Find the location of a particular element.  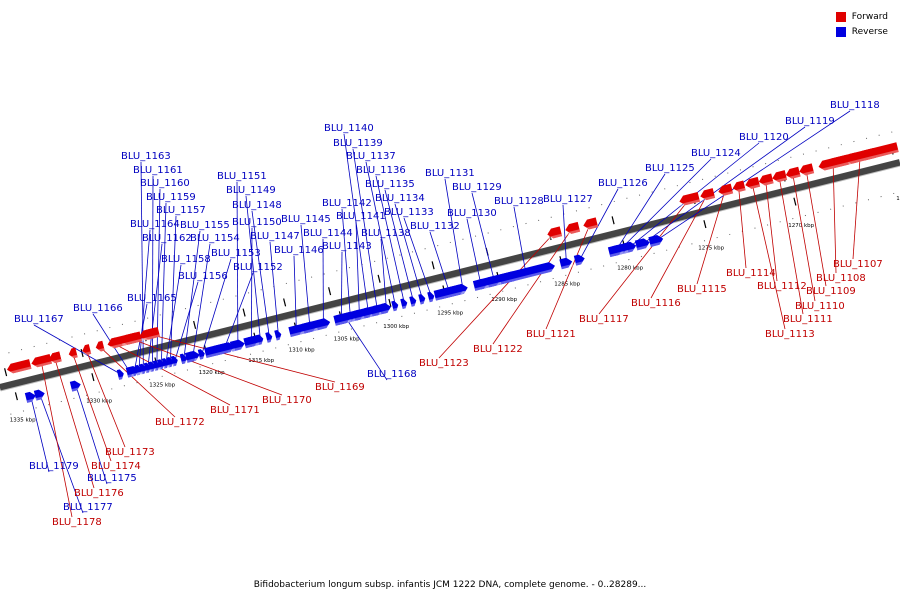

gene-label: BLU_1156 is located at coordinates (203, 276).